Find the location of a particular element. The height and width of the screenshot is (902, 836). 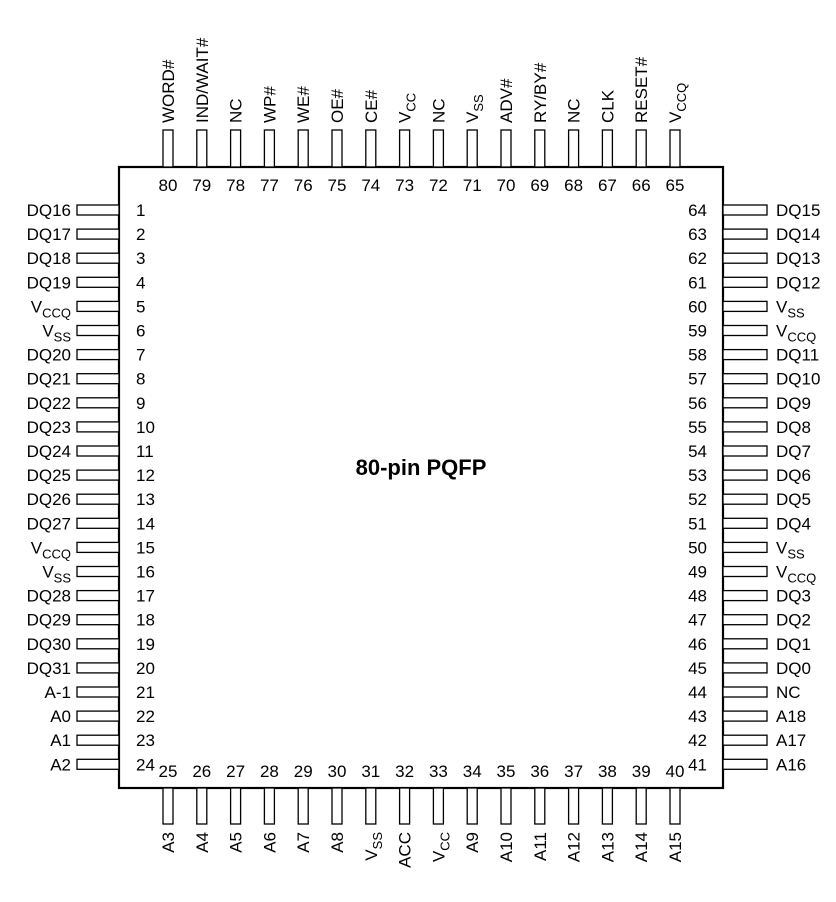

pin-24-a2: A2 24 is located at coordinates (102, 764).